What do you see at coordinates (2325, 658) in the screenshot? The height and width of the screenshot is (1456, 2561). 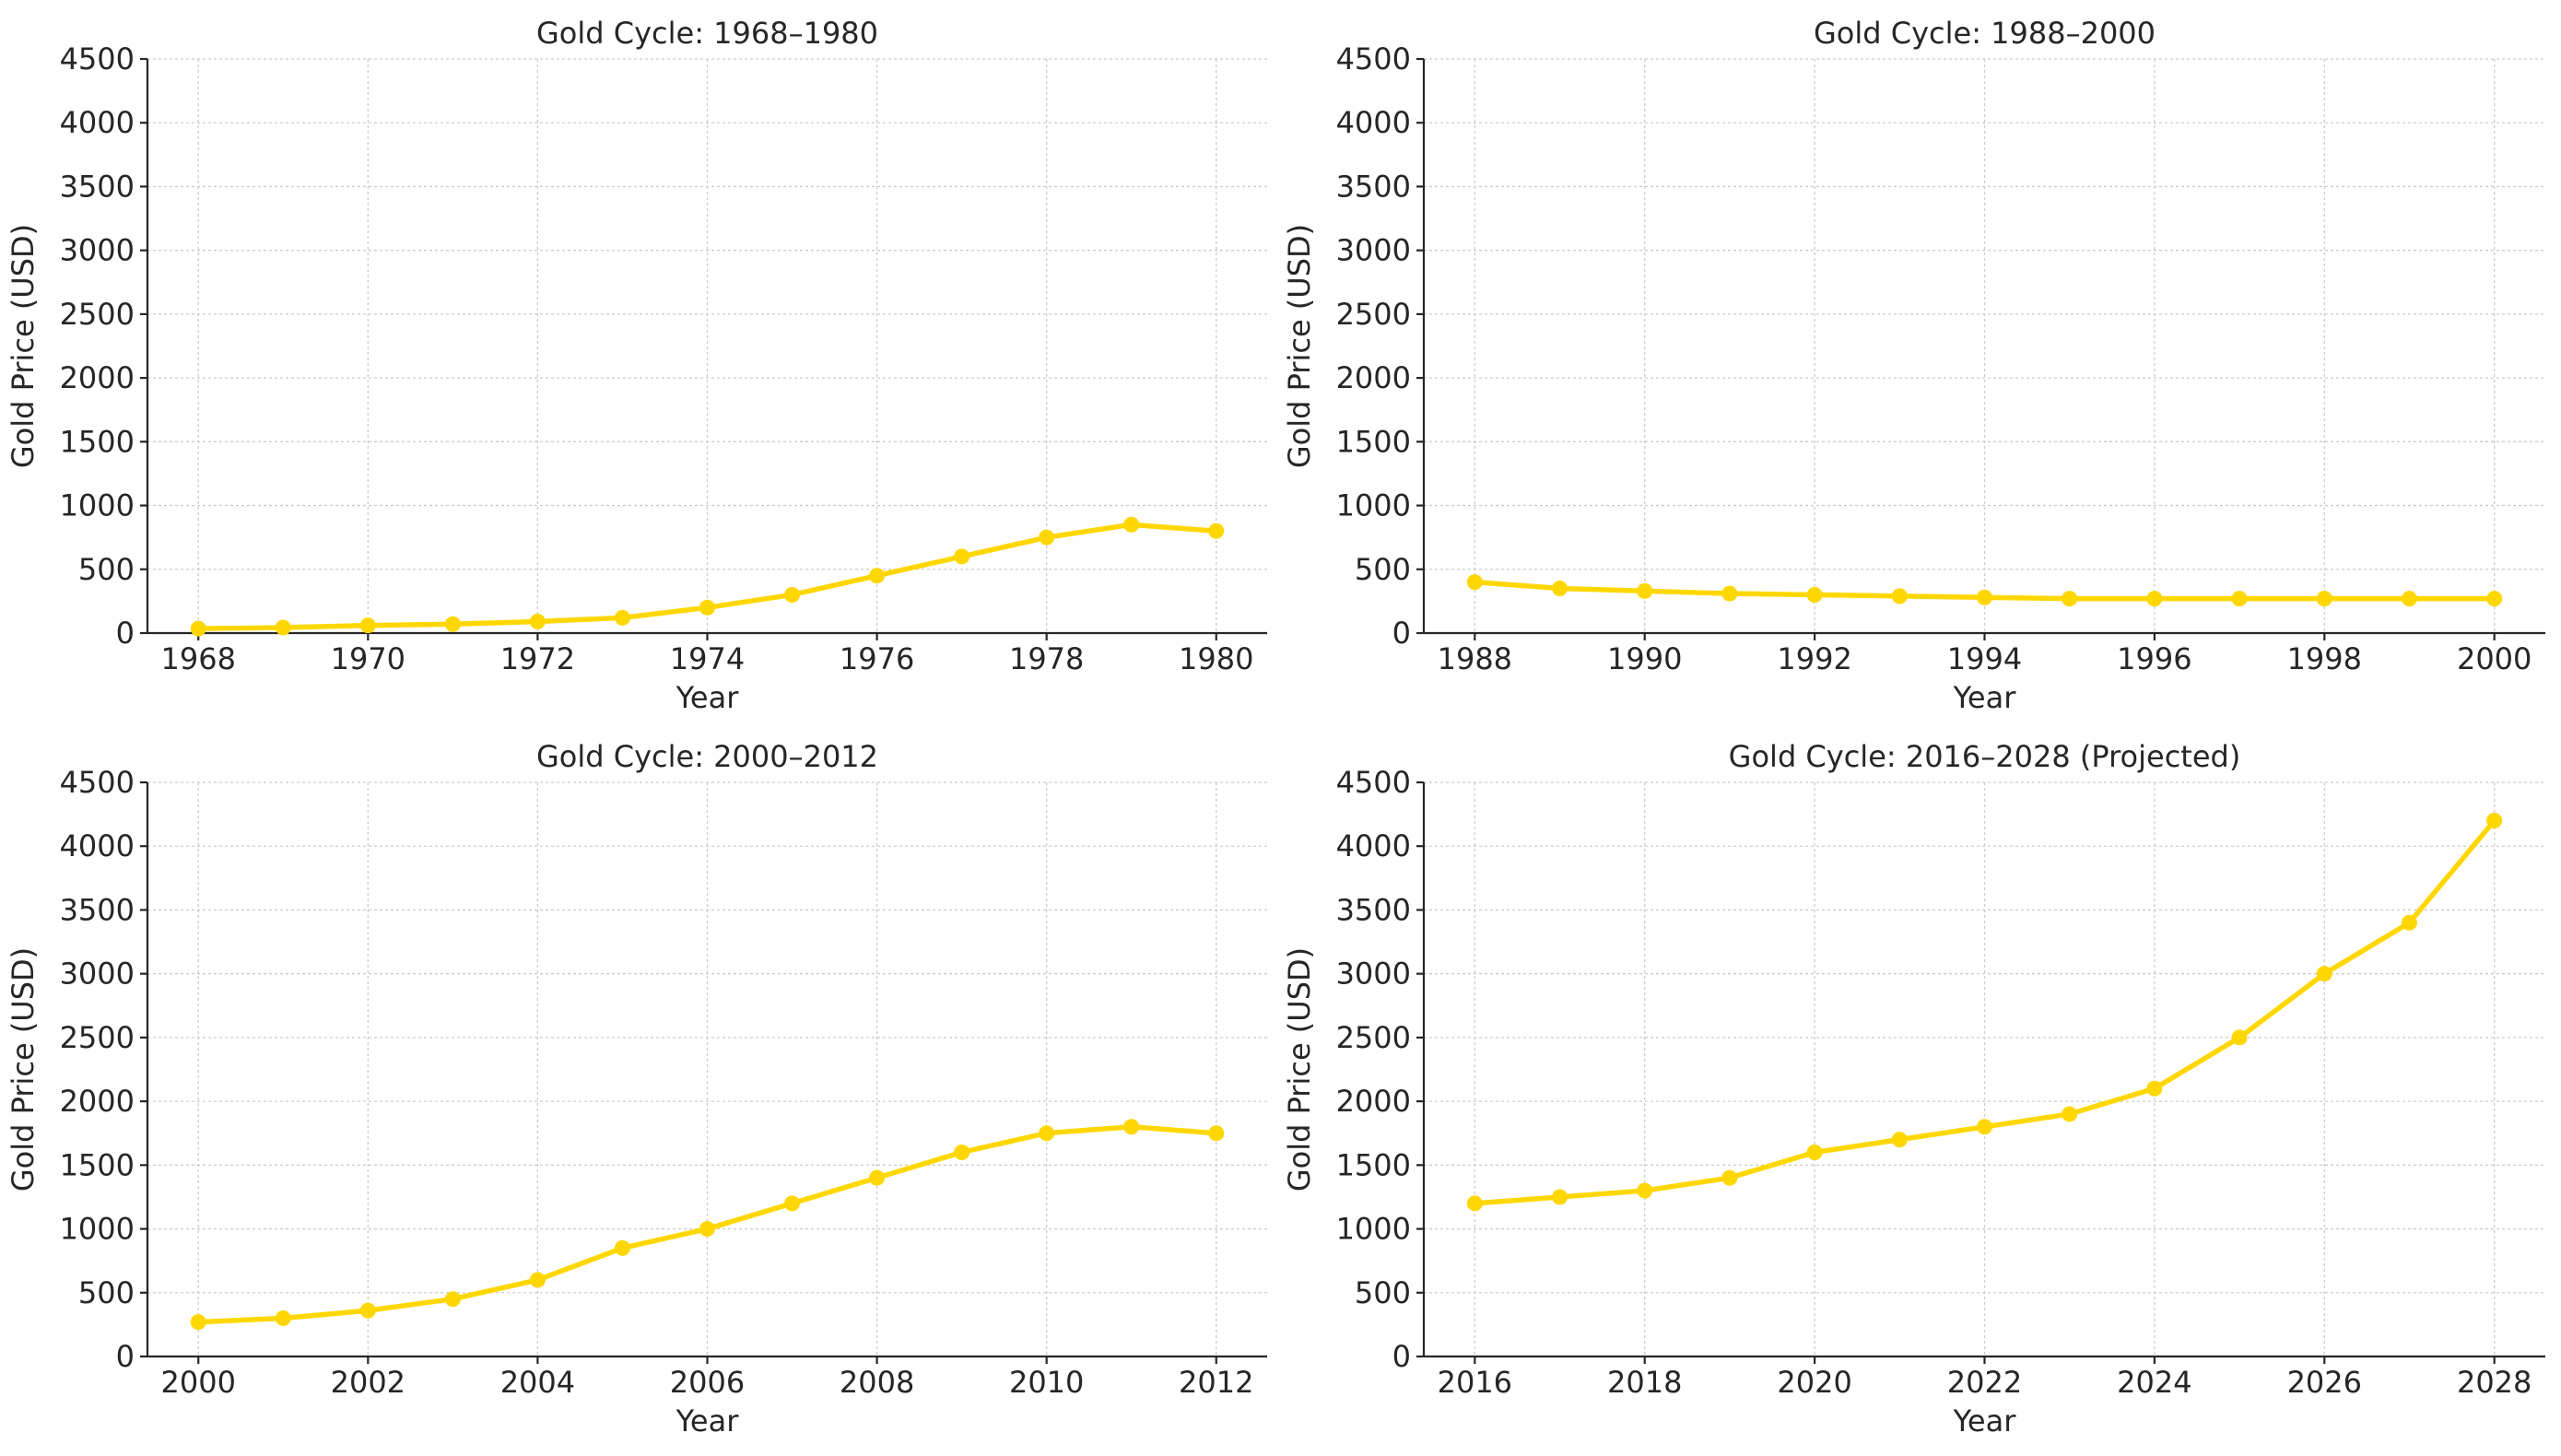 I see `x-tick-label: 1998` at bounding box center [2325, 658].